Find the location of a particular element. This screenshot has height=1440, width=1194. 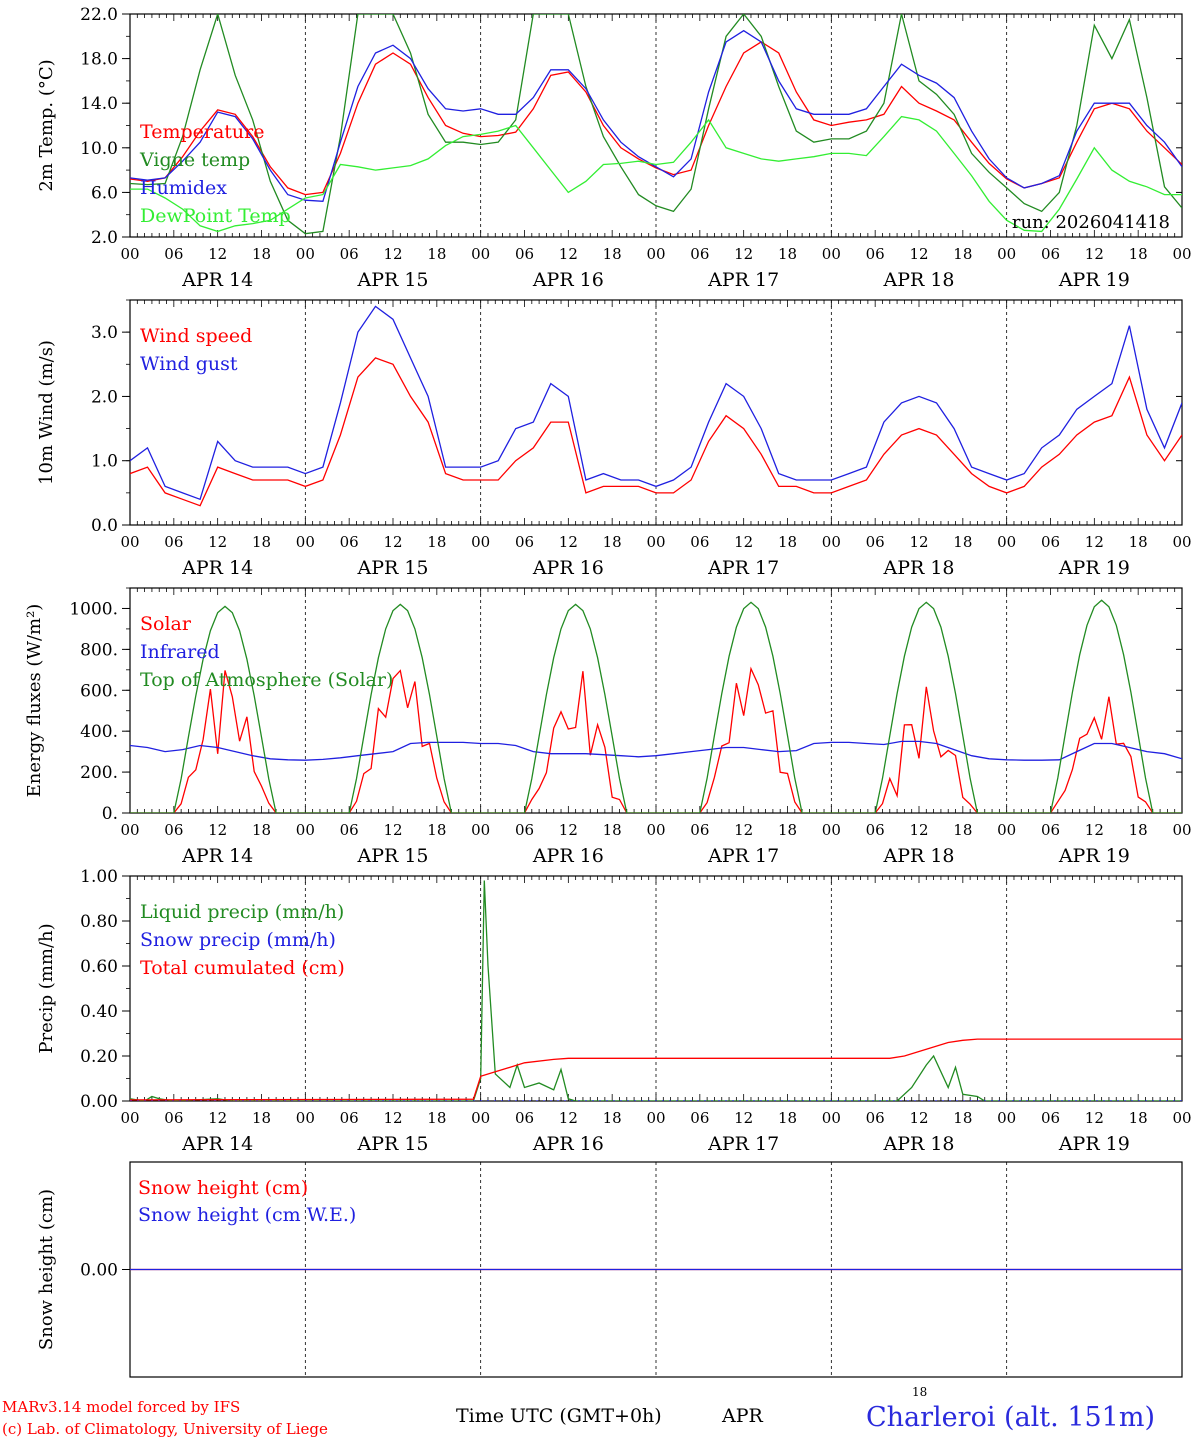

precip-ylabel: Precip (mm/h) is located at coordinates (46, 988).